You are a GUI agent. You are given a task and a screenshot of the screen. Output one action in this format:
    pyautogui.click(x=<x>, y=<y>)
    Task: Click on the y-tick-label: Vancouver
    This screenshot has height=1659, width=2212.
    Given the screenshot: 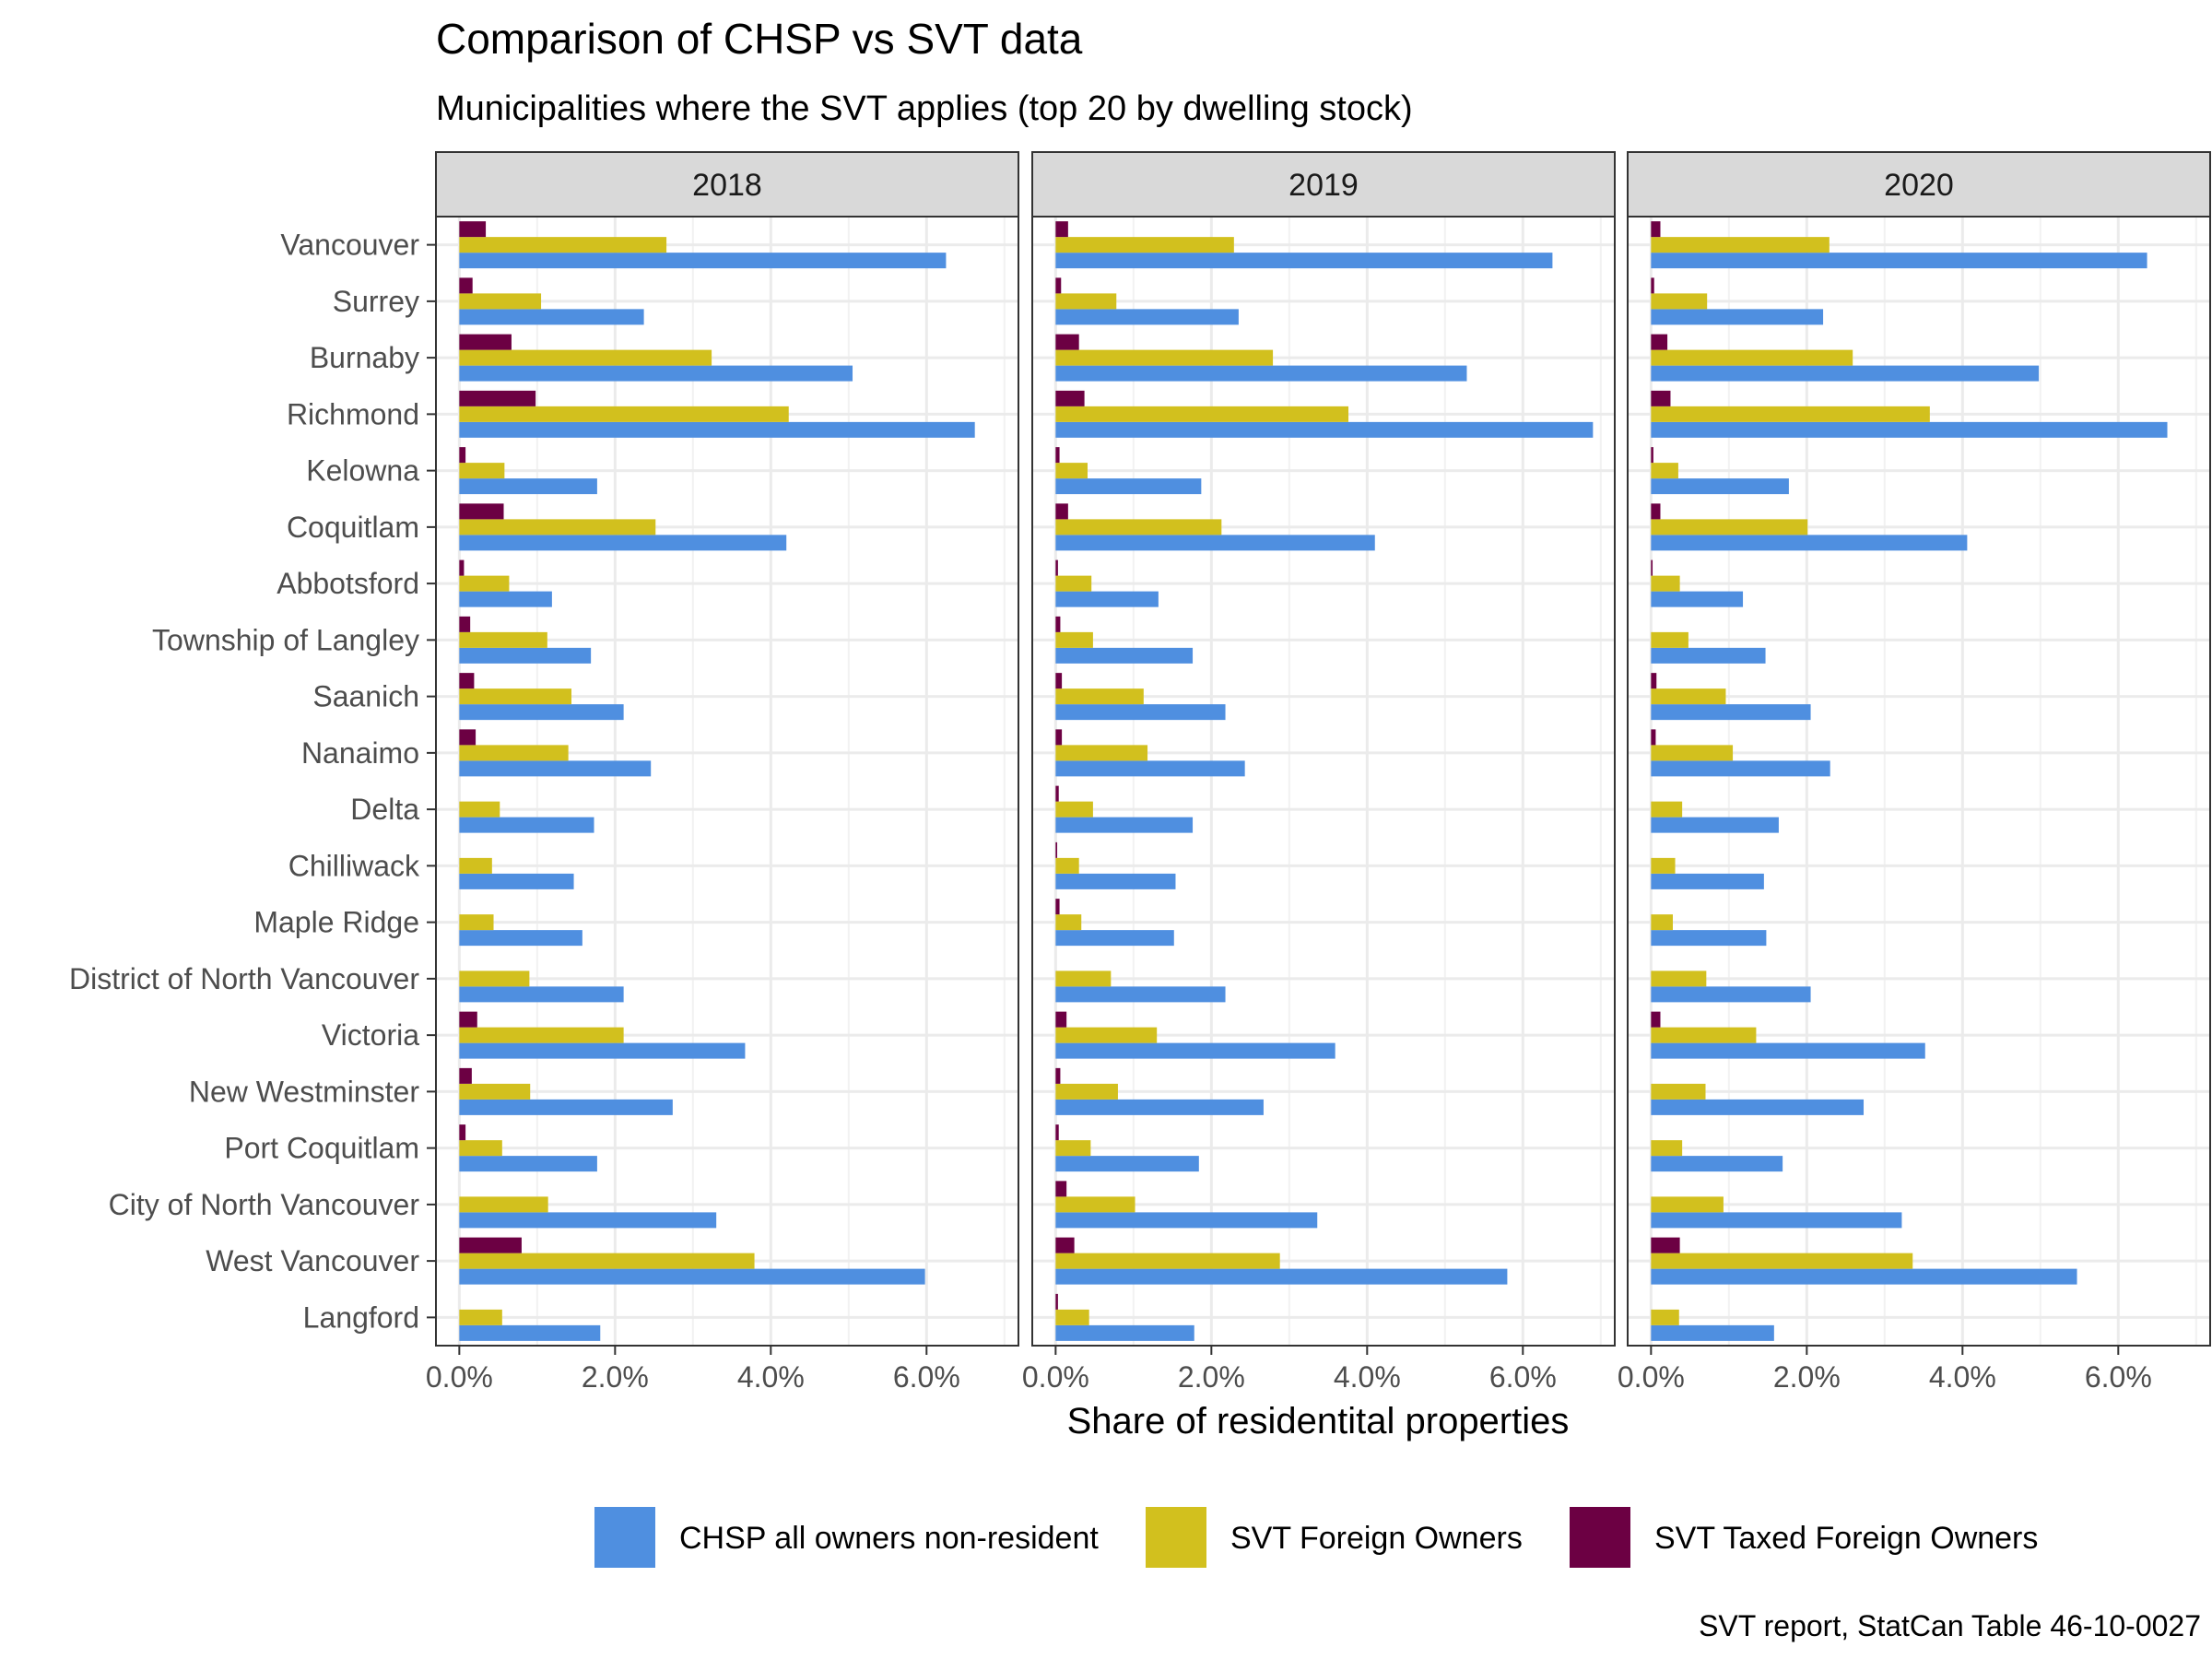 What is the action you would take?
    pyautogui.click(x=349, y=245)
    